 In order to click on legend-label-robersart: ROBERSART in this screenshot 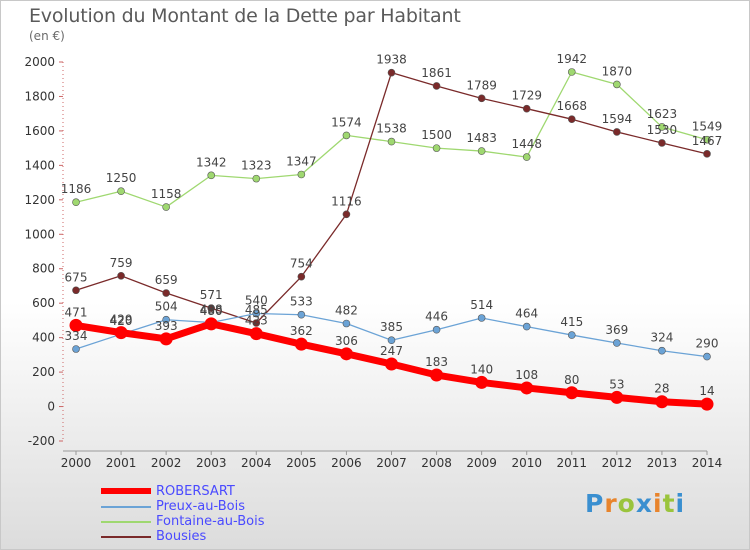, I will do `click(195, 491)`.